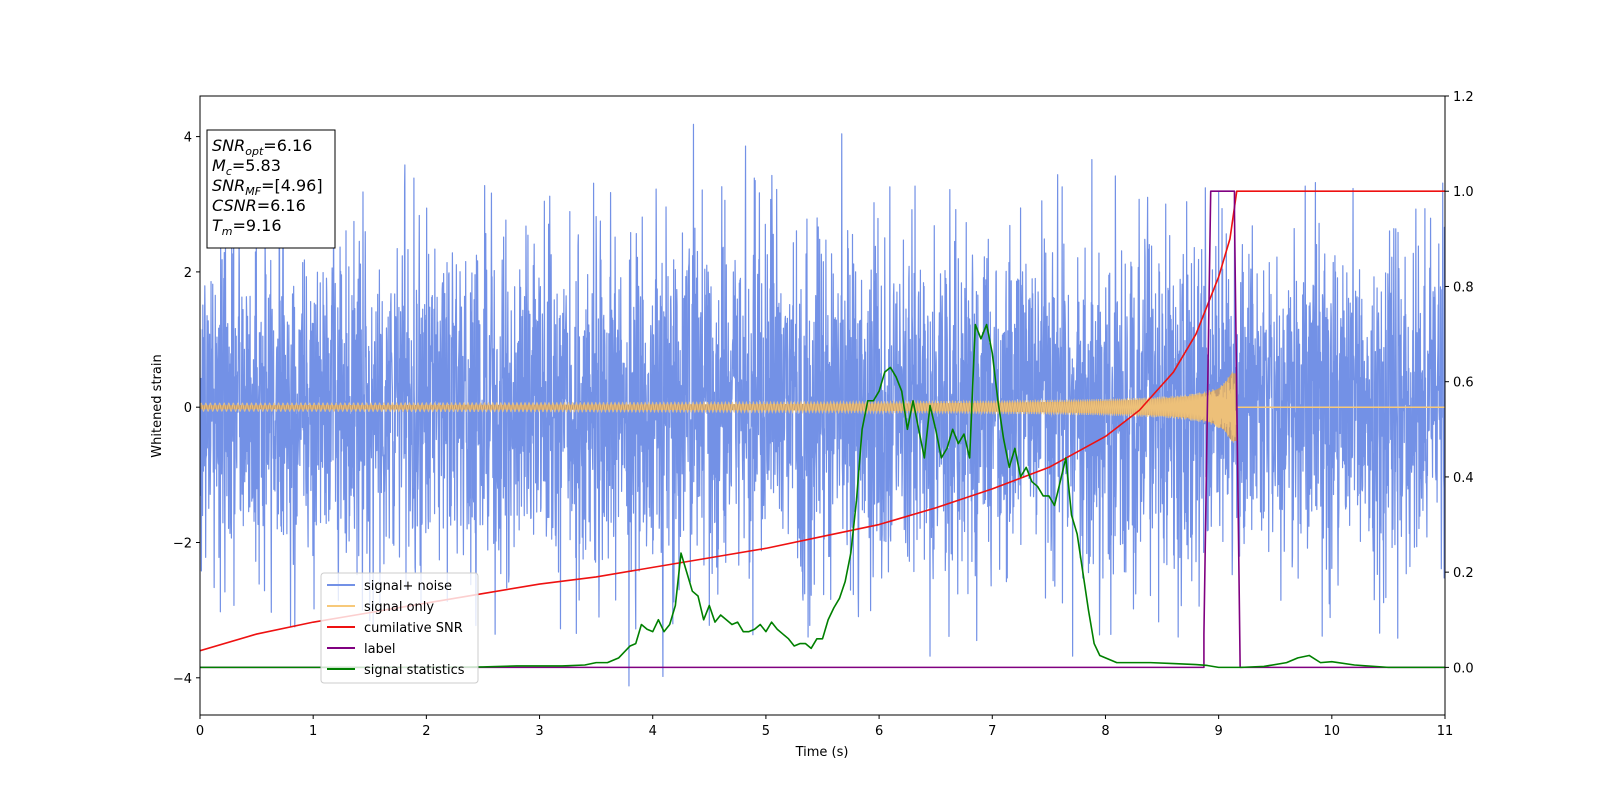 This screenshot has width=1600, height=800. I want to click on series-line-signal-only, so click(718, 407).